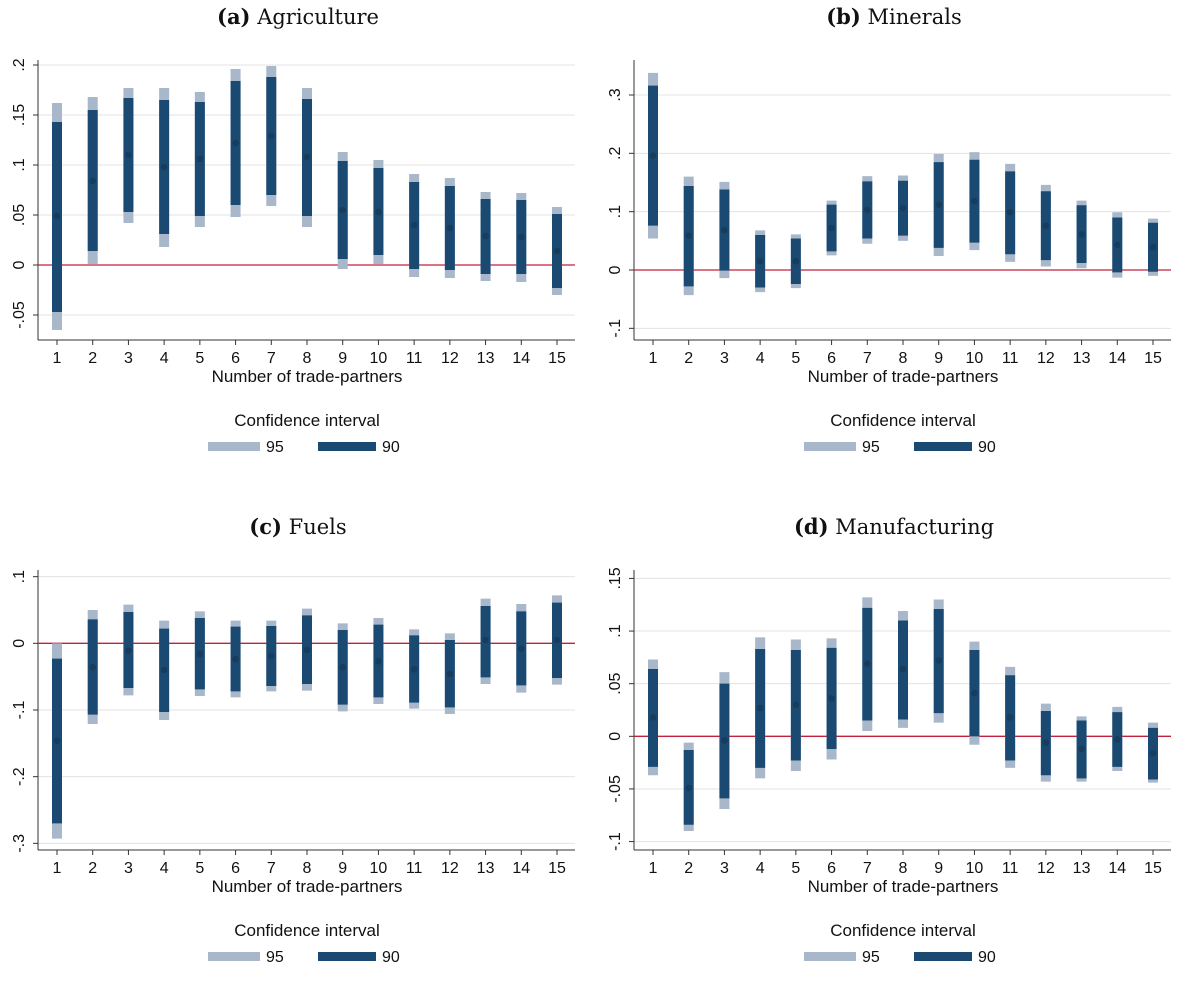 This screenshot has height=994, width=1192. I want to click on panel-title: (d) Manufacturing, so click(894, 526).